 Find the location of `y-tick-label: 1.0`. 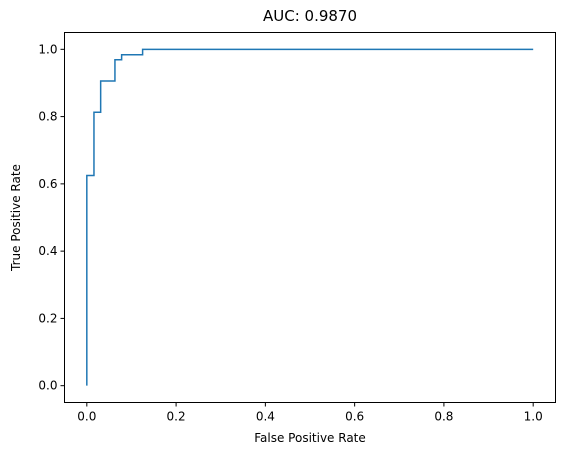

y-tick-label: 1.0 is located at coordinates (47, 49).